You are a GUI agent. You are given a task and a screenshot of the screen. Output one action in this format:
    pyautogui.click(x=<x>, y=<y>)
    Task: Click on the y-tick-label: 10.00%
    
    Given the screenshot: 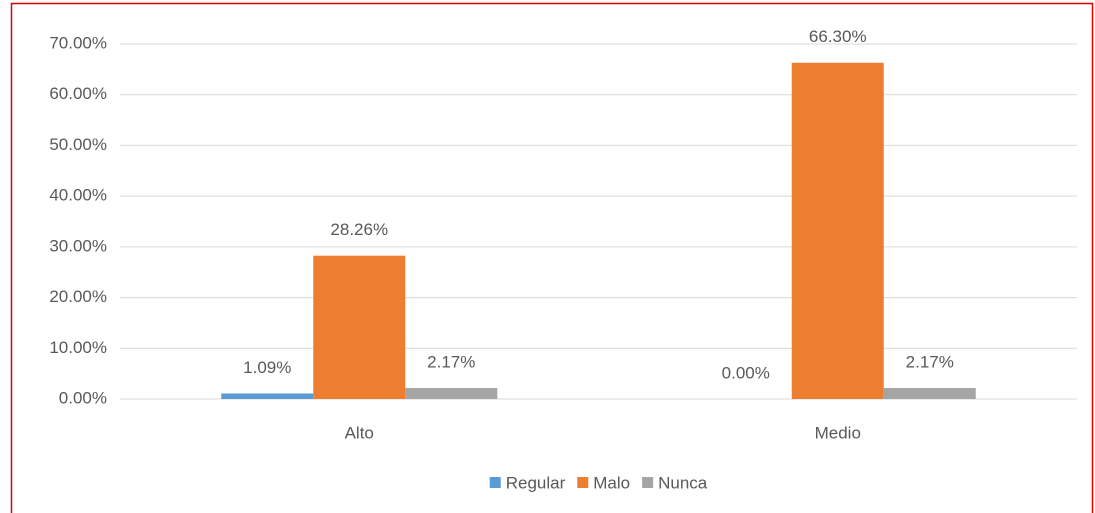 What is the action you would take?
    pyautogui.click(x=78, y=347)
    